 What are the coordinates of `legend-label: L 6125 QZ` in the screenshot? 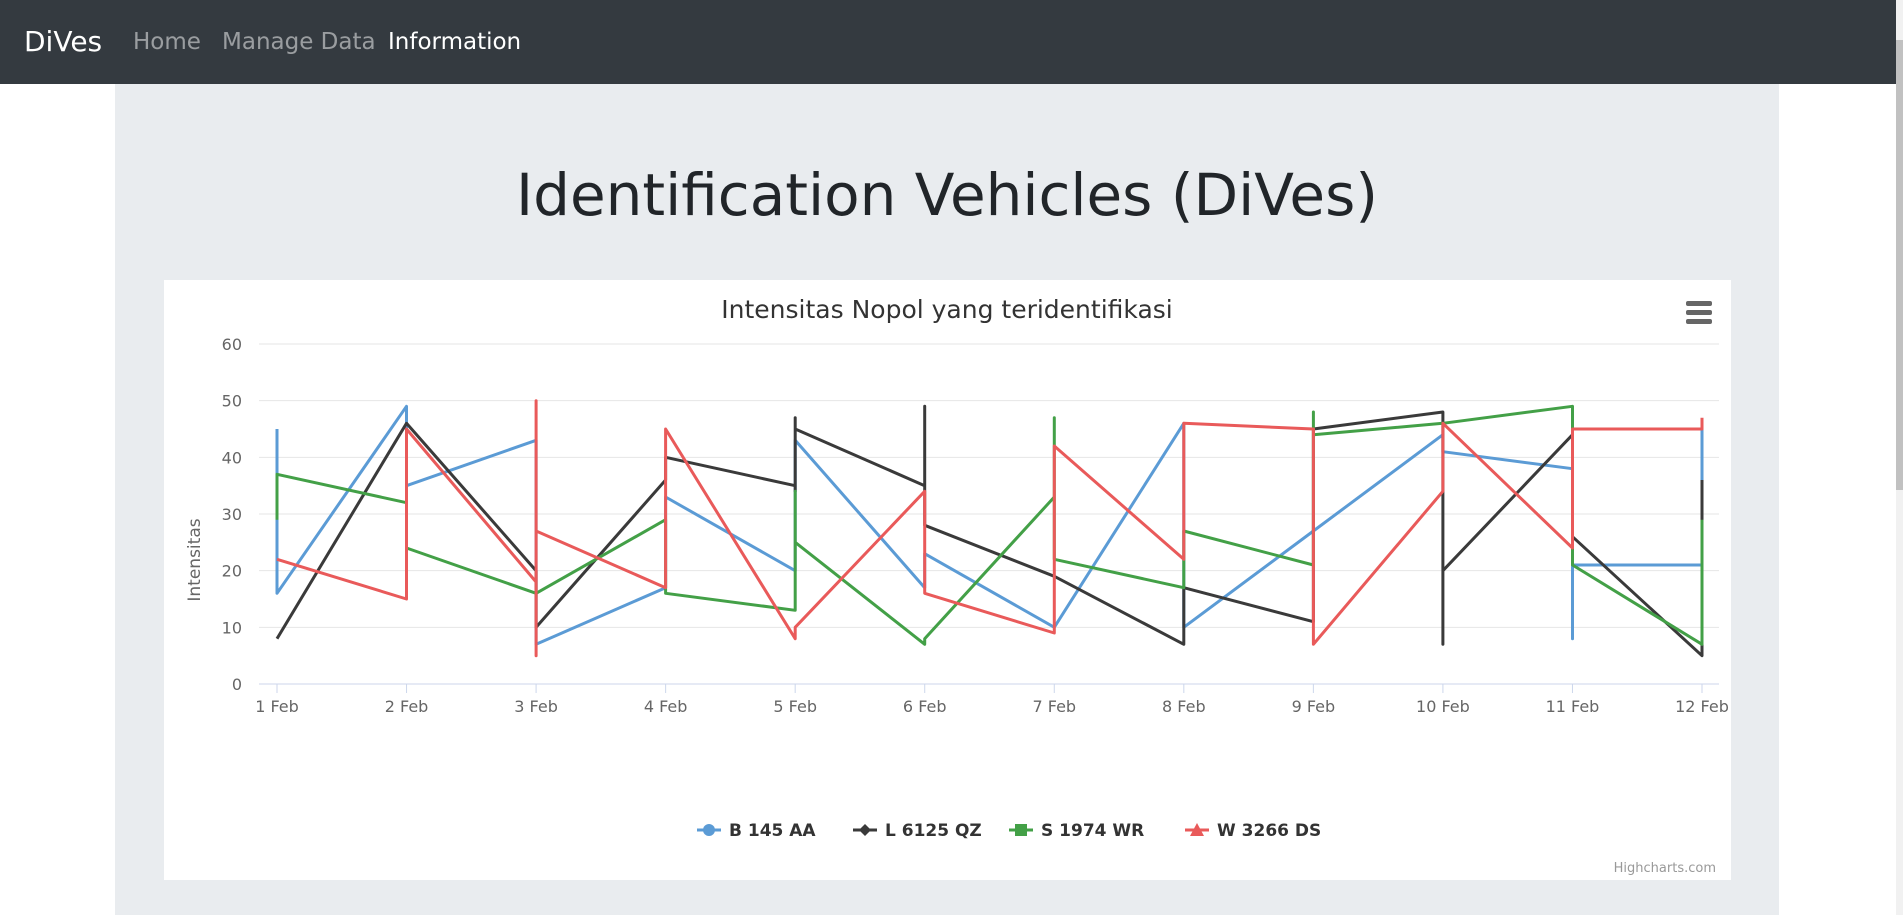 It's located at (933, 831).